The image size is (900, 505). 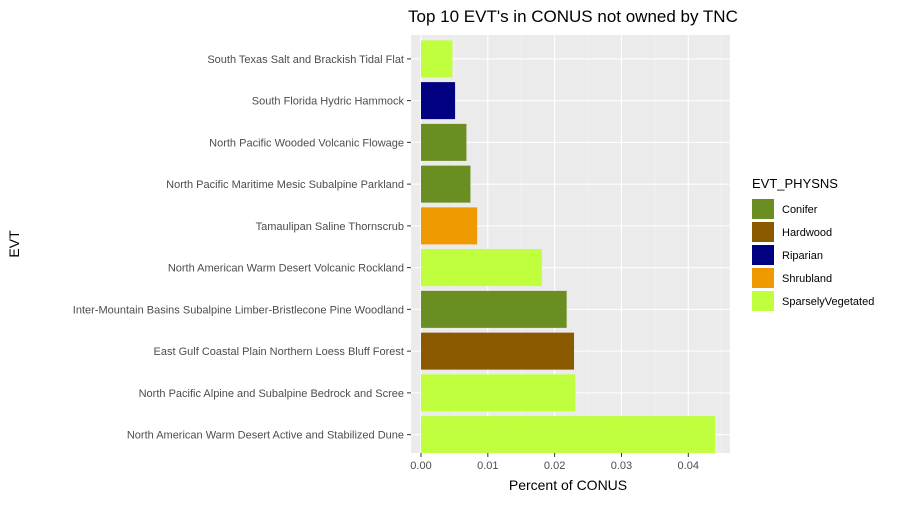 What do you see at coordinates (14, 244) in the screenshot?
I see `y-axis-title: EVT` at bounding box center [14, 244].